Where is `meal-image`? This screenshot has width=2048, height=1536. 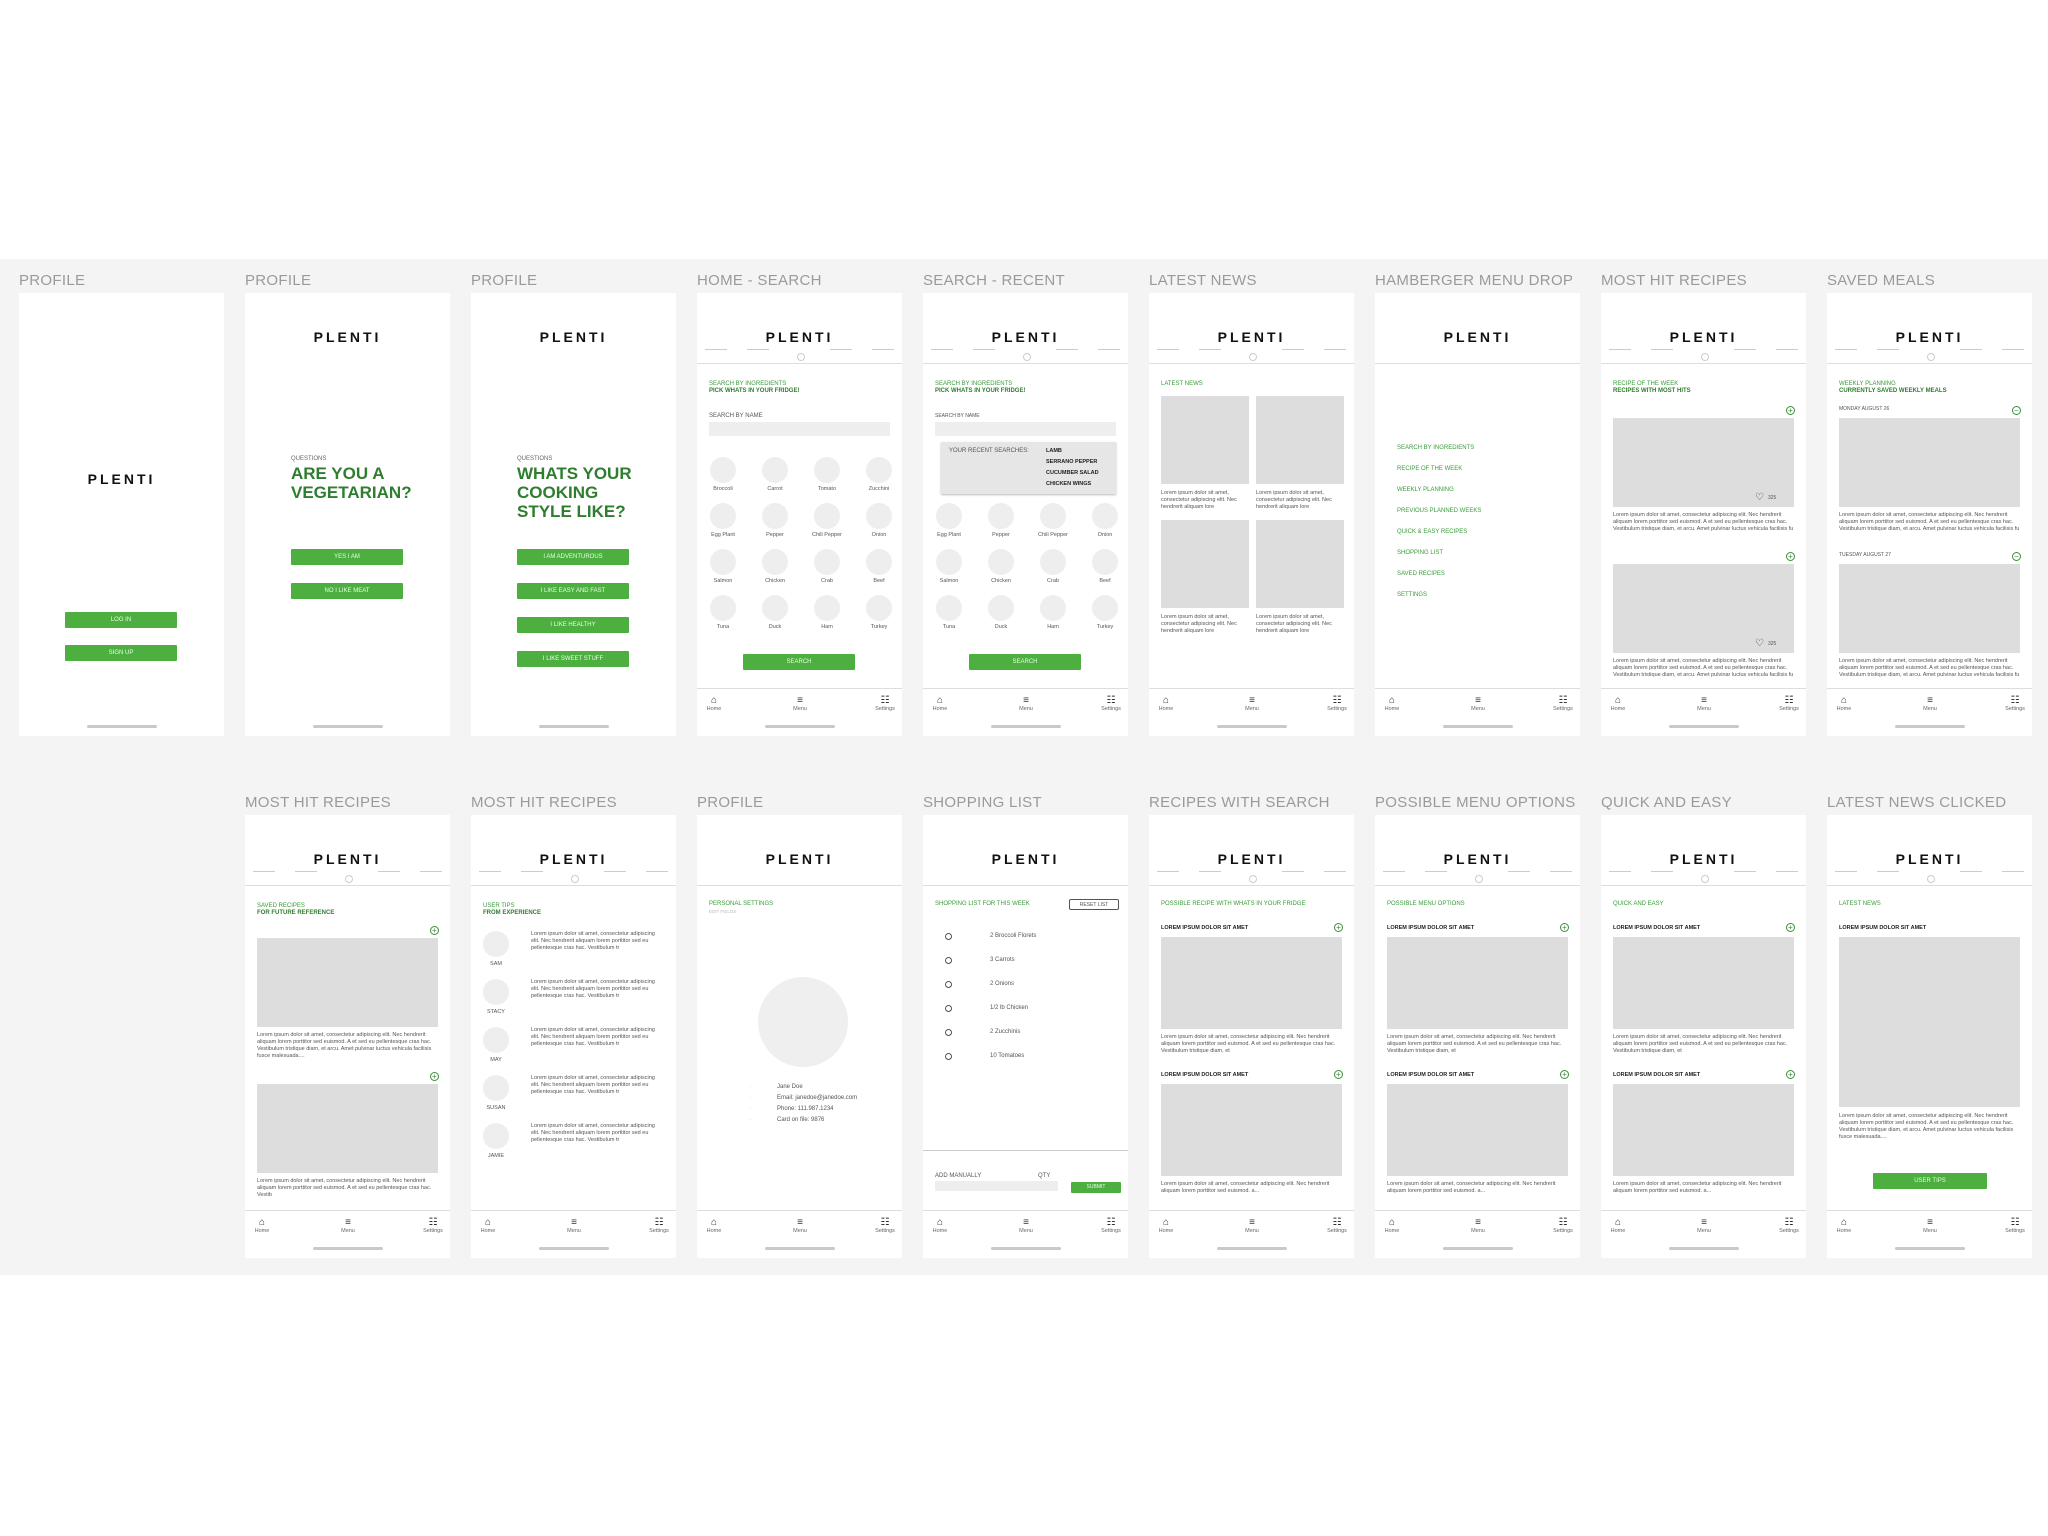
meal-image is located at coordinates (1929, 462).